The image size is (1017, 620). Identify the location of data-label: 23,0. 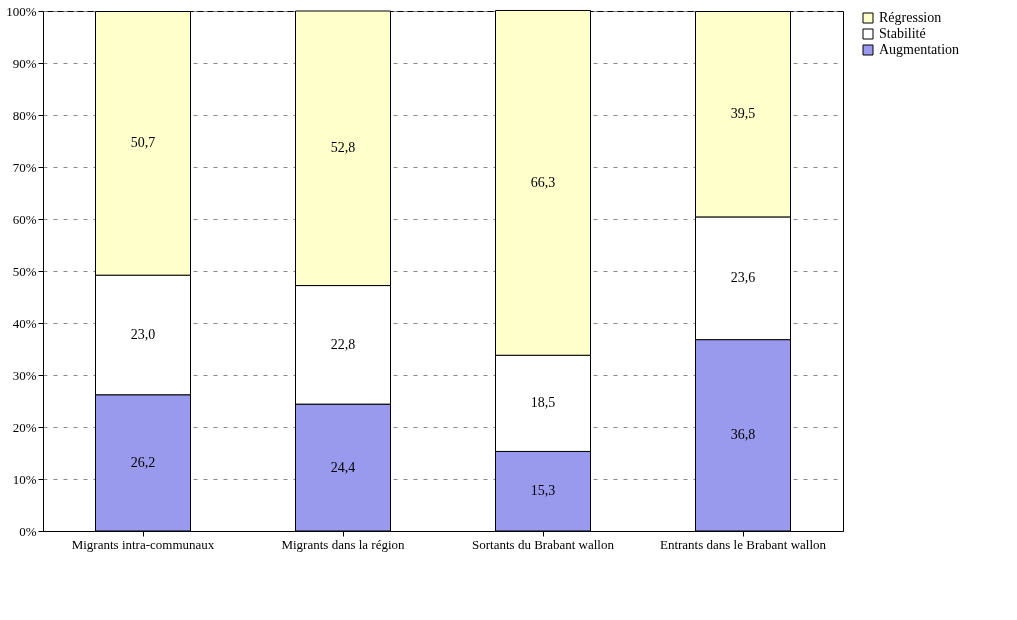
(143, 334).